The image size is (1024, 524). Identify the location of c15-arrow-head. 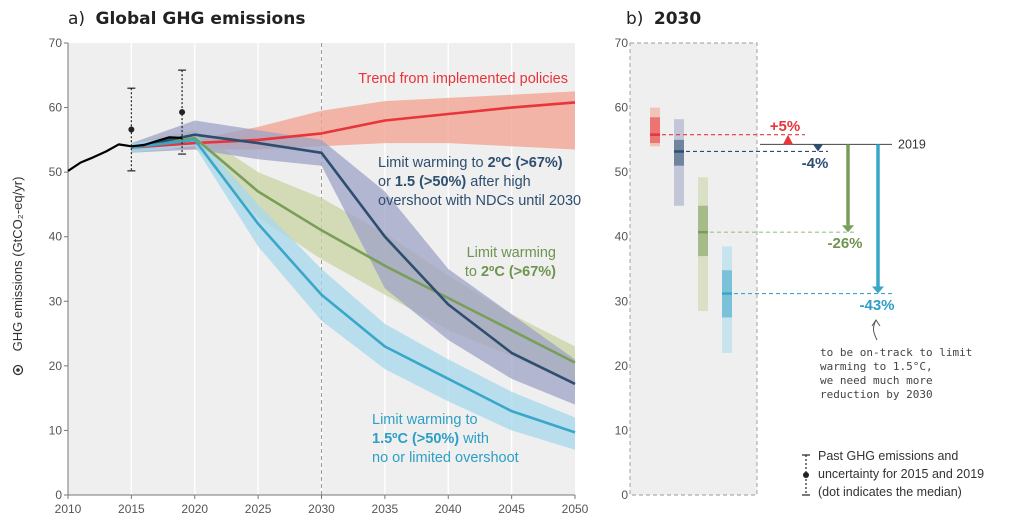
(878, 290).